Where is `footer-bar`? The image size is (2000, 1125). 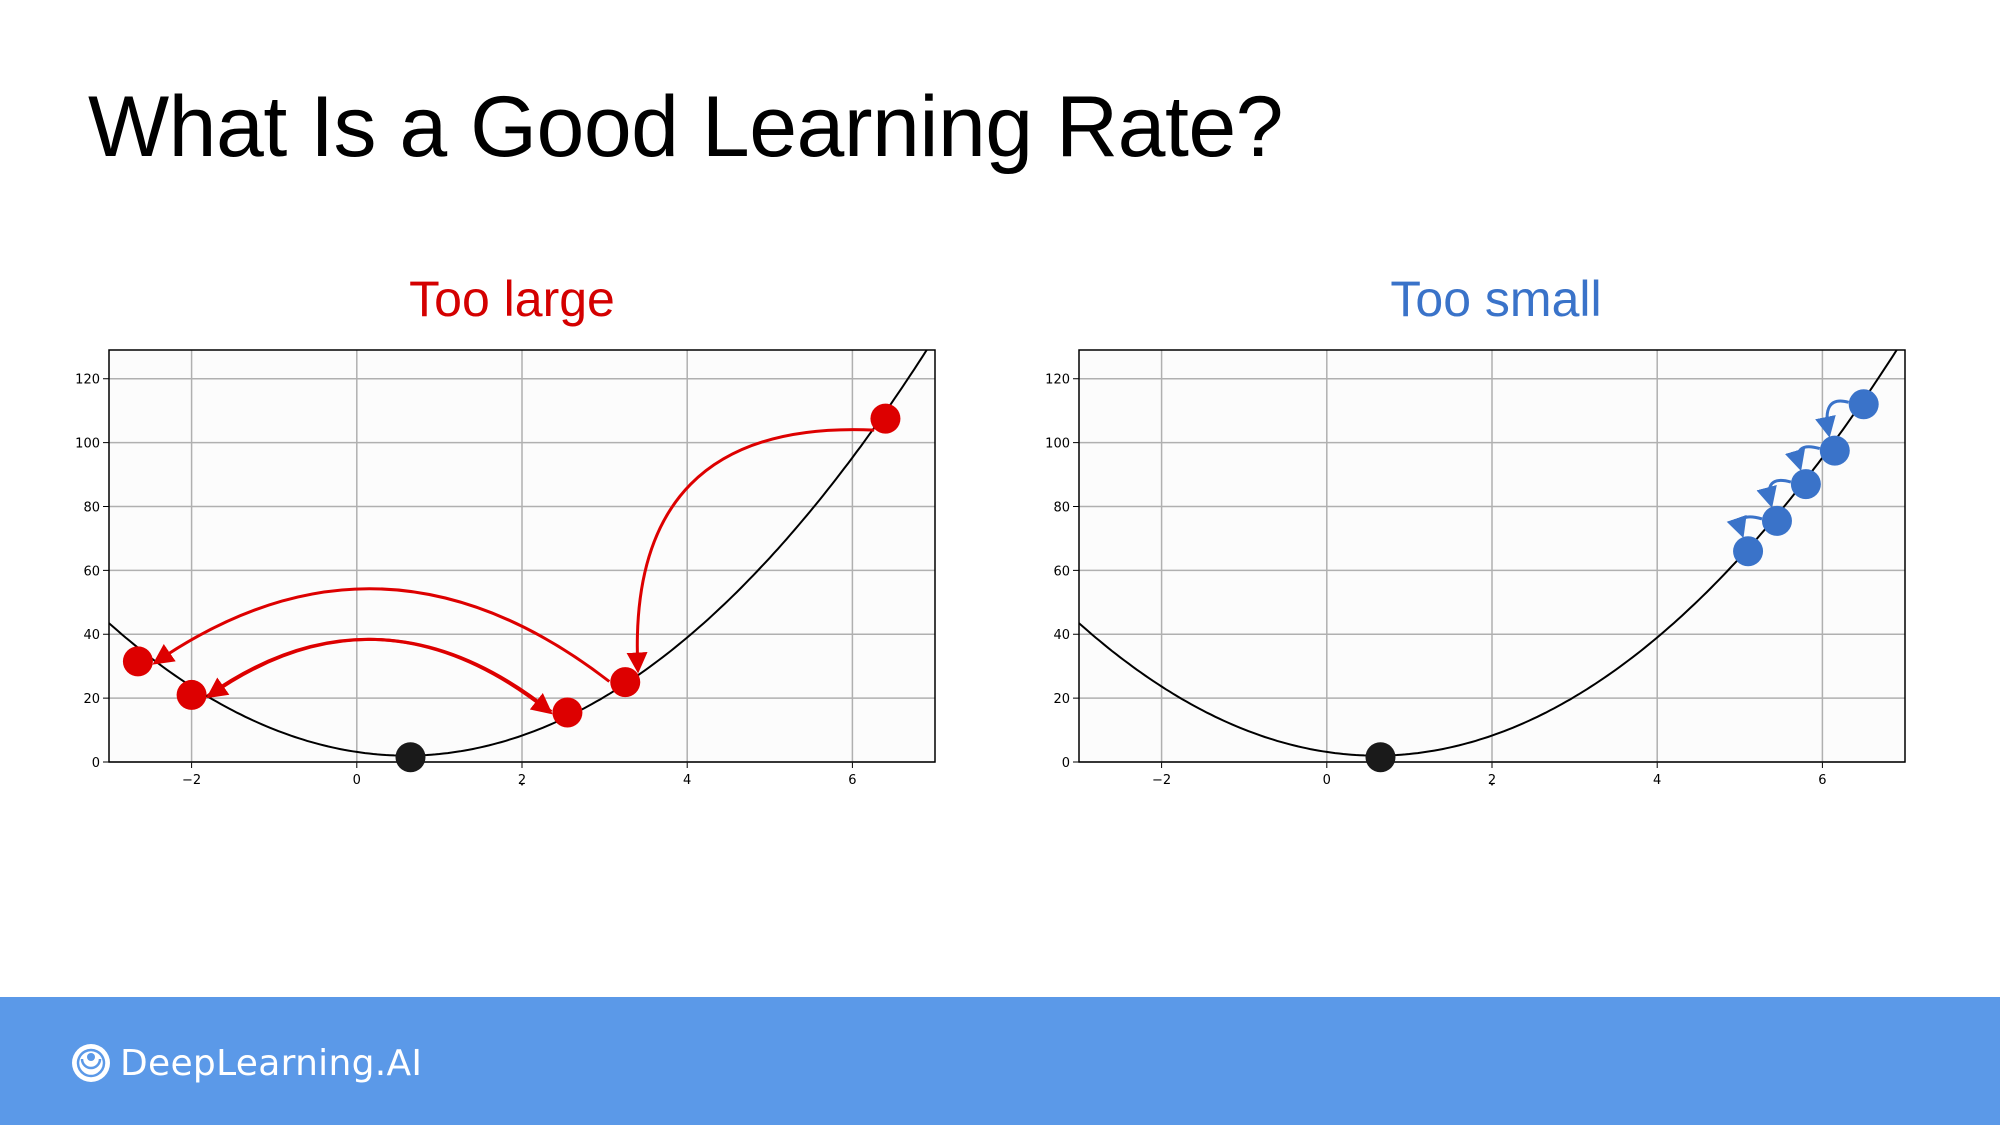 footer-bar is located at coordinates (1000, 1061).